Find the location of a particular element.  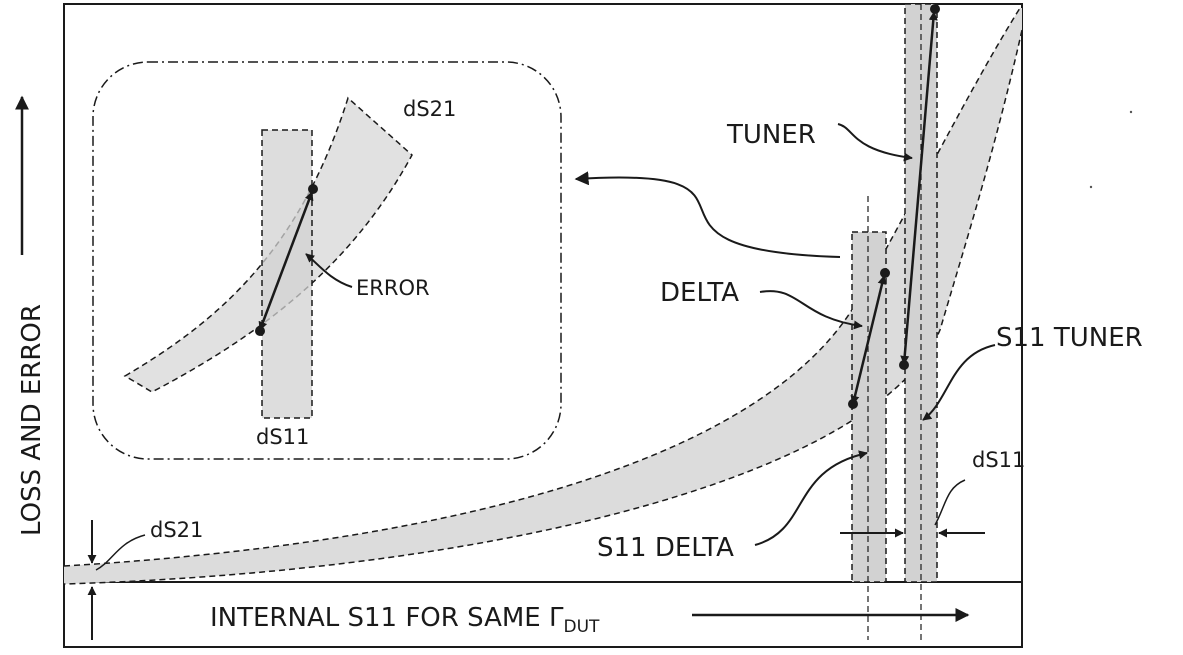

x-axis-subscript: DUT is located at coordinates (581, 627).